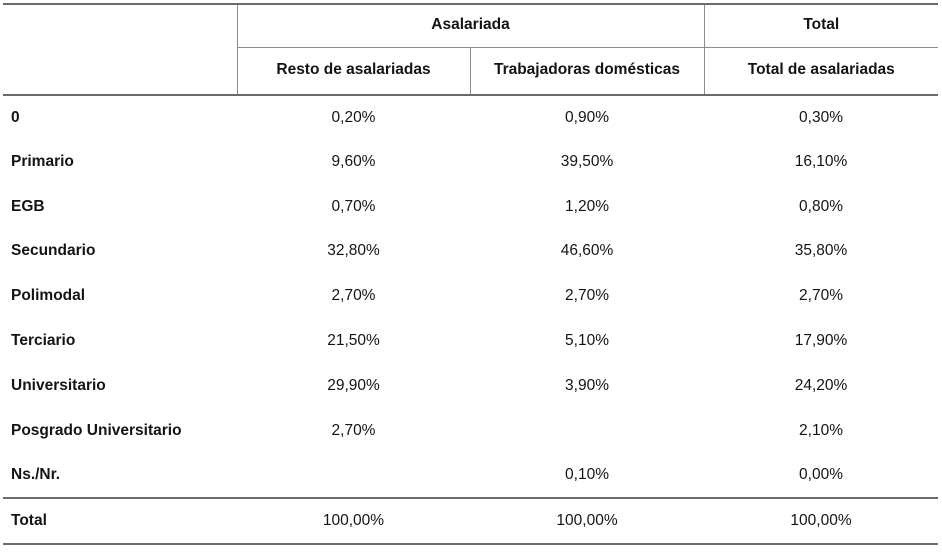 This screenshot has width=942, height=553. I want to click on cell-resto: 32,80%, so click(353, 252).